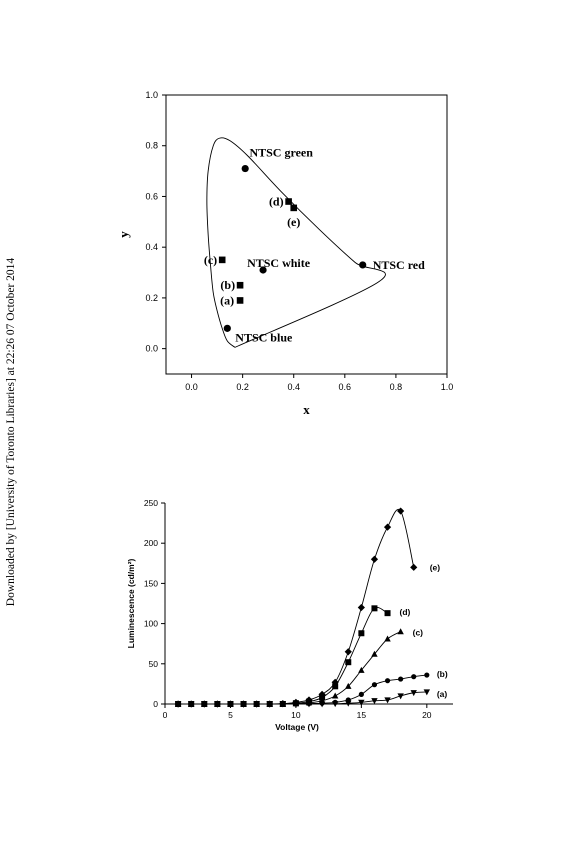 This screenshot has width=576, height=864. Describe the element at coordinates (418, 633) in the screenshot. I see `series-label: (c)` at that location.